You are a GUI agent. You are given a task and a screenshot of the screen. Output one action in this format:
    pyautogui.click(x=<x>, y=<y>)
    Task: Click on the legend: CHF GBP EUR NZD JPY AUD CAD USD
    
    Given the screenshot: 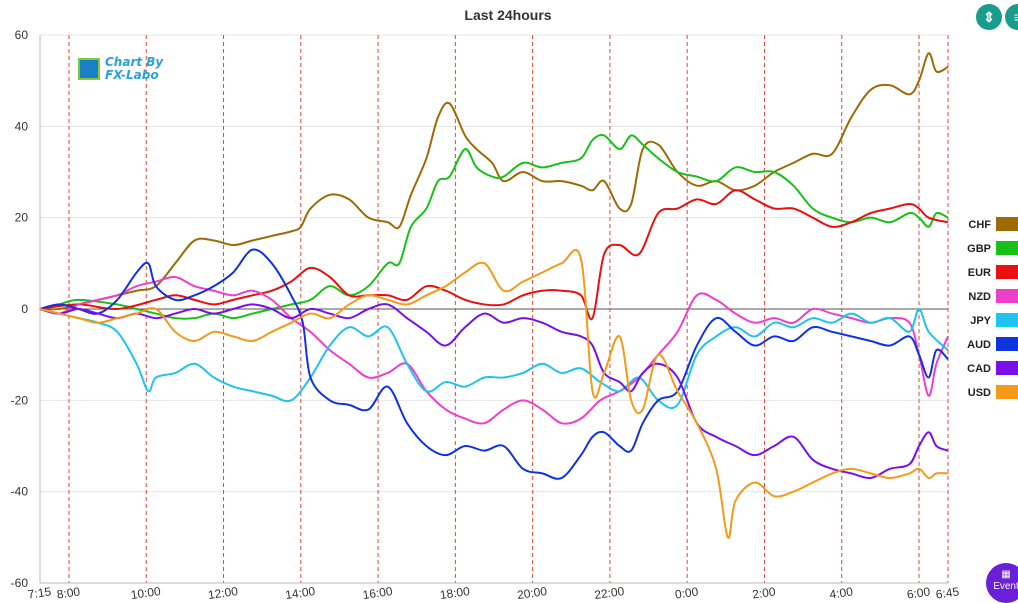 What is the action you would take?
    pyautogui.click(x=992, y=308)
    